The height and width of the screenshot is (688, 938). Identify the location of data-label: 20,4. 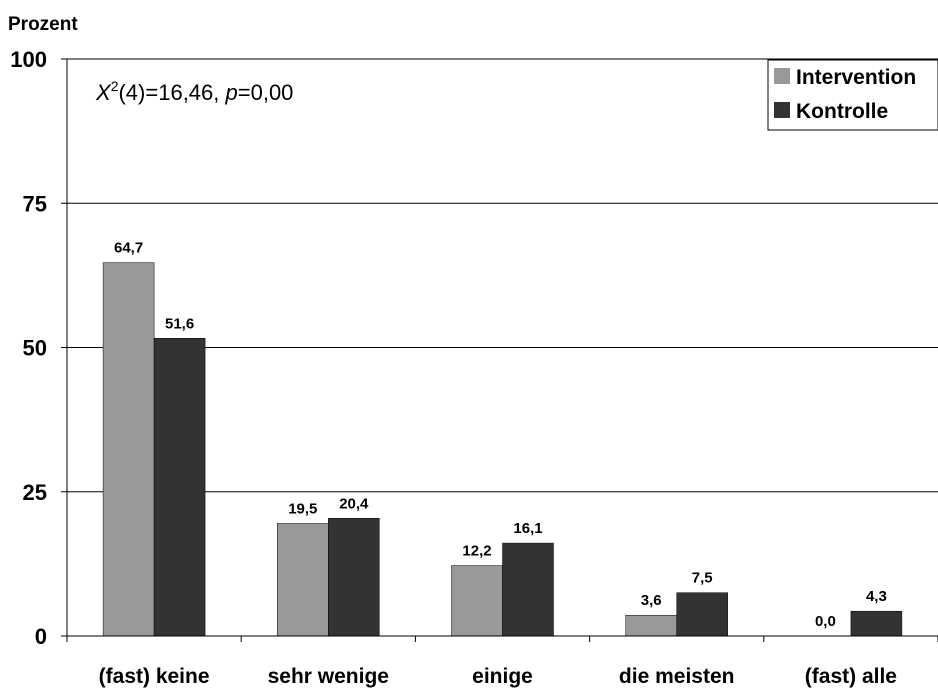
(354, 503).